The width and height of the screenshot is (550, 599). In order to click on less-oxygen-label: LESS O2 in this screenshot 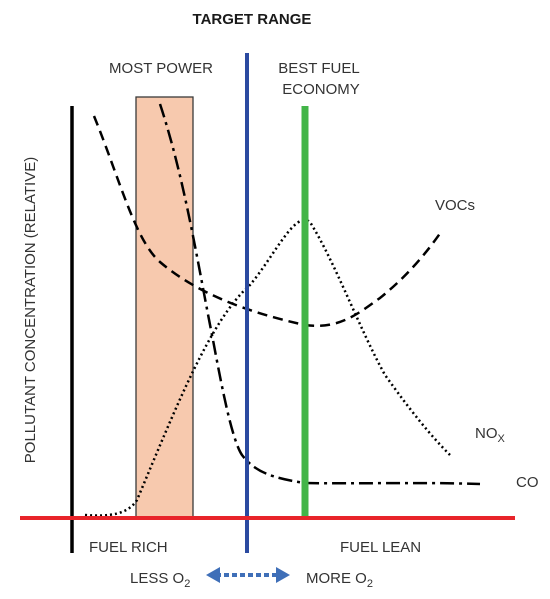, I will do `click(160, 580)`.